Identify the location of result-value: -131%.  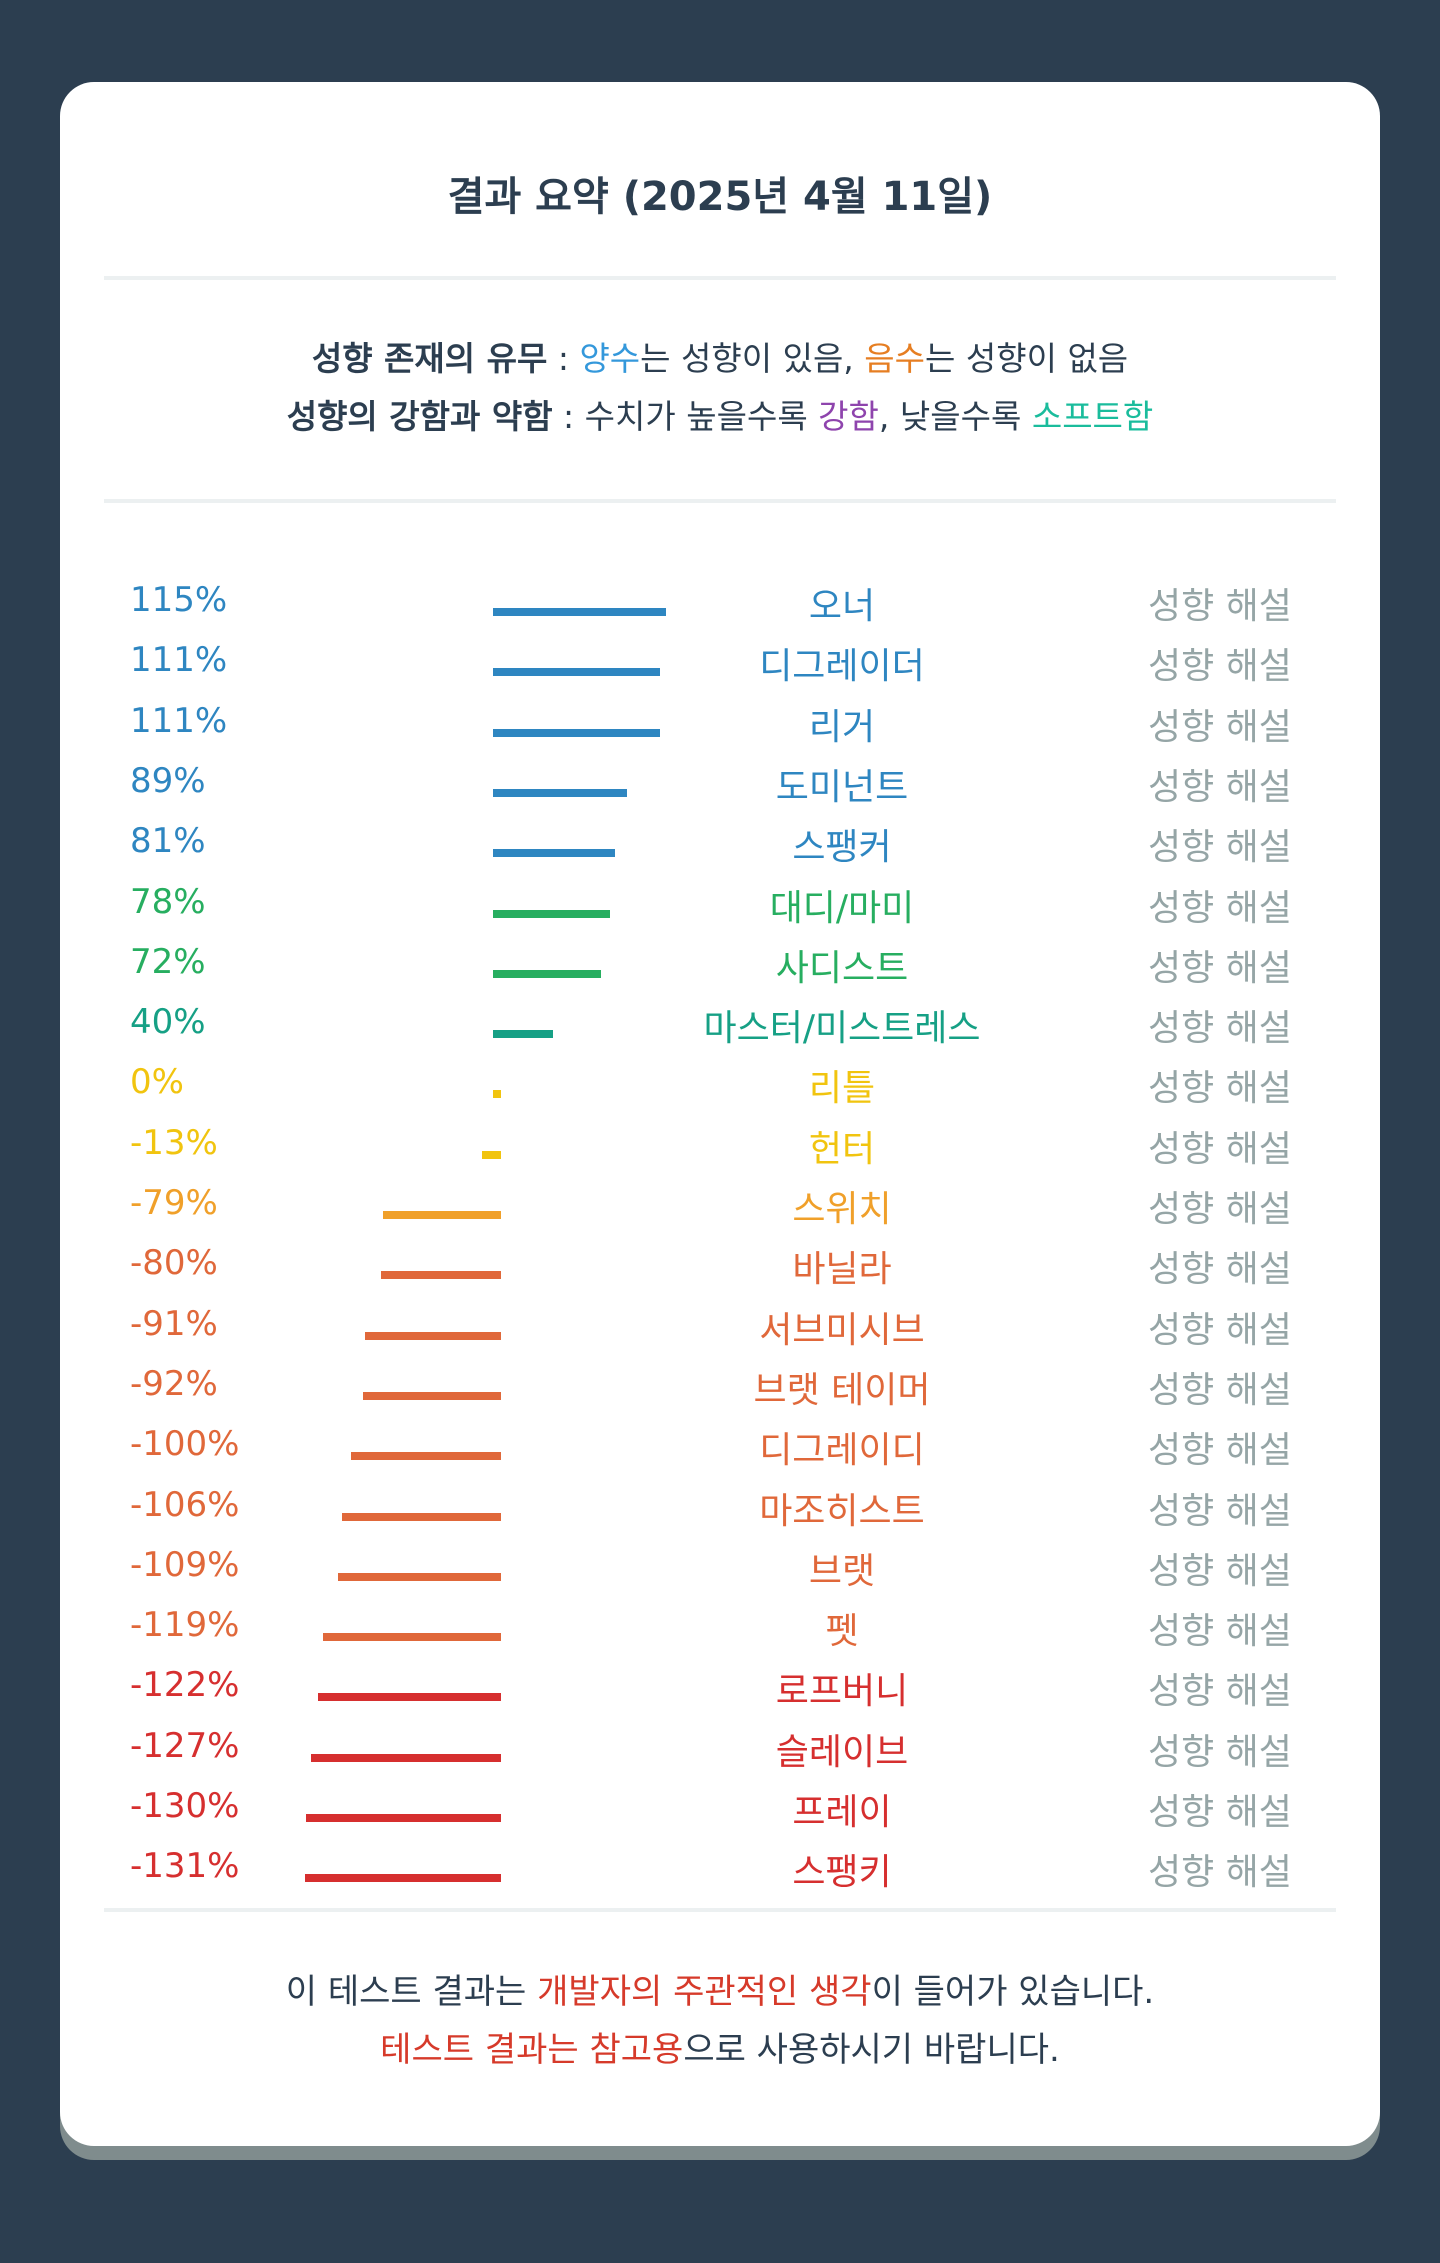
(185, 1866).